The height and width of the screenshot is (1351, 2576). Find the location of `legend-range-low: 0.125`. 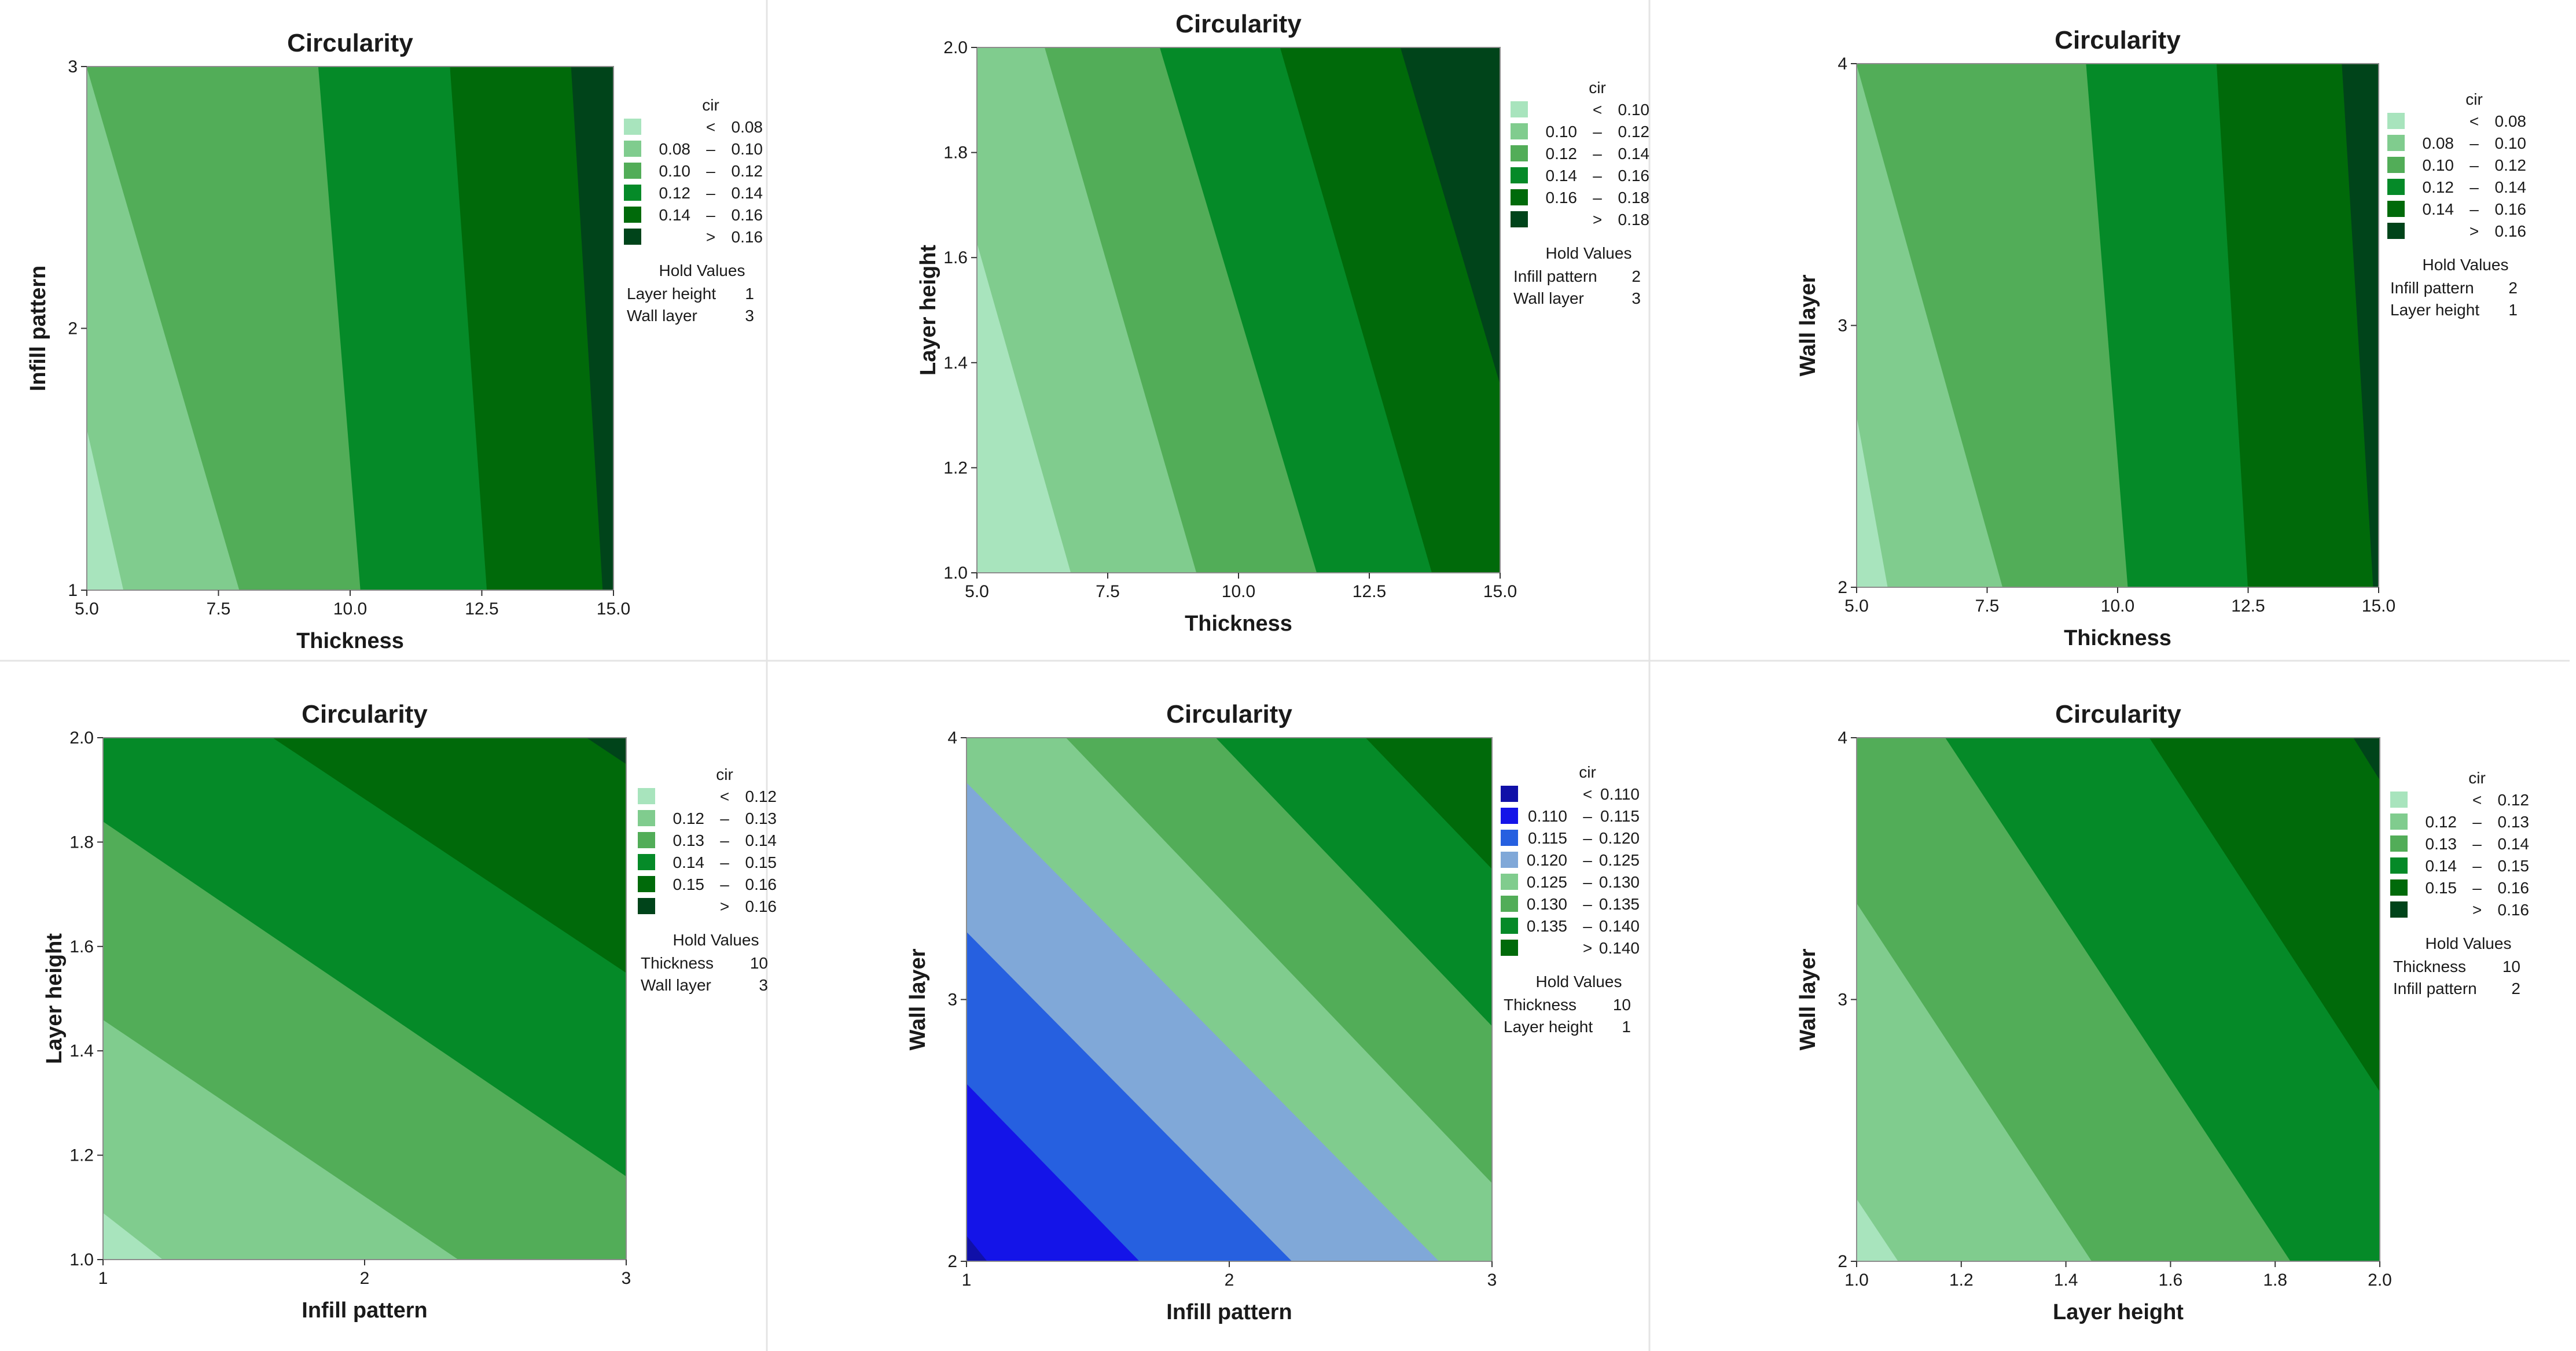

legend-range-low: 0.125 is located at coordinates (1547, 882).